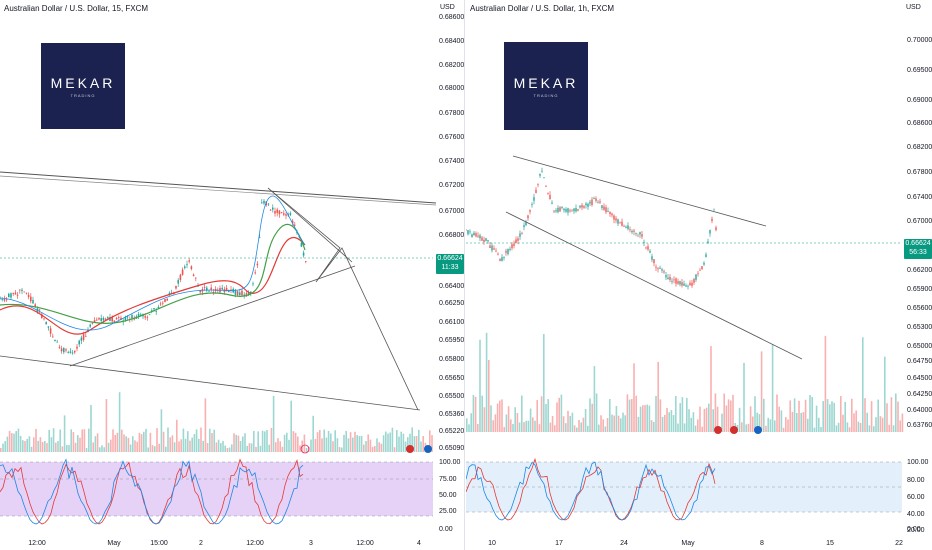  I want to click on stochastic-line, so click(591, 489).